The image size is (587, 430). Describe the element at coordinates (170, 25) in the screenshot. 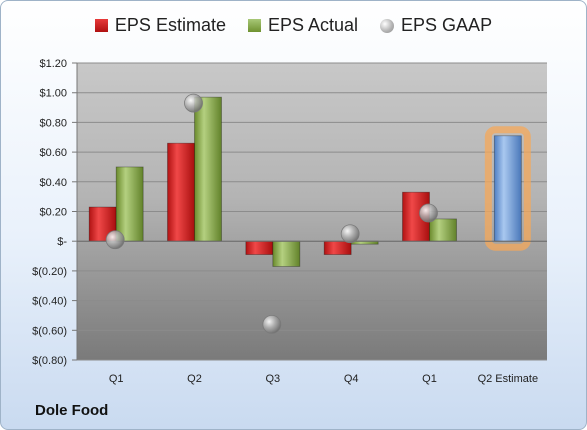

I see `legend-label-estimate: EPS Estimate` at that location.